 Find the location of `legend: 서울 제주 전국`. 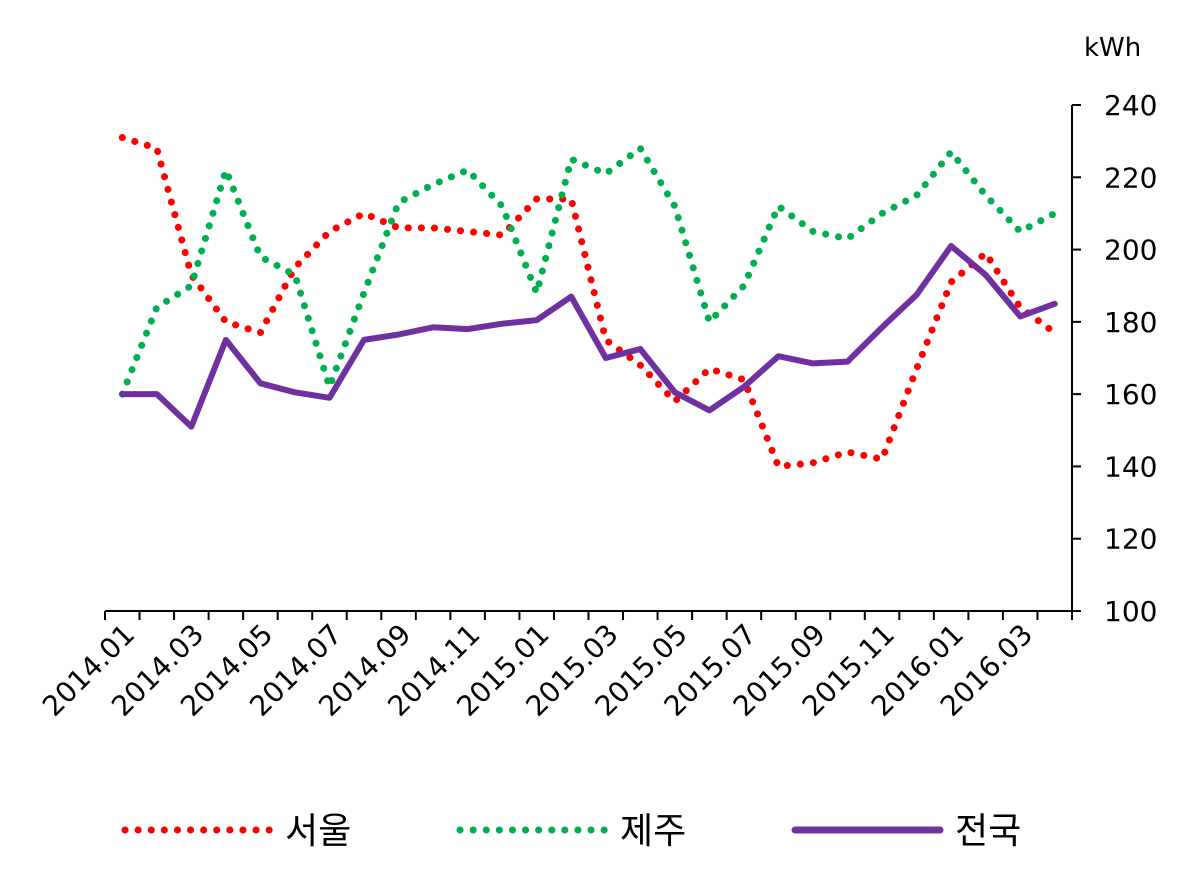

legend: 서울 제주 전국 is located at coordinates (571, 831).